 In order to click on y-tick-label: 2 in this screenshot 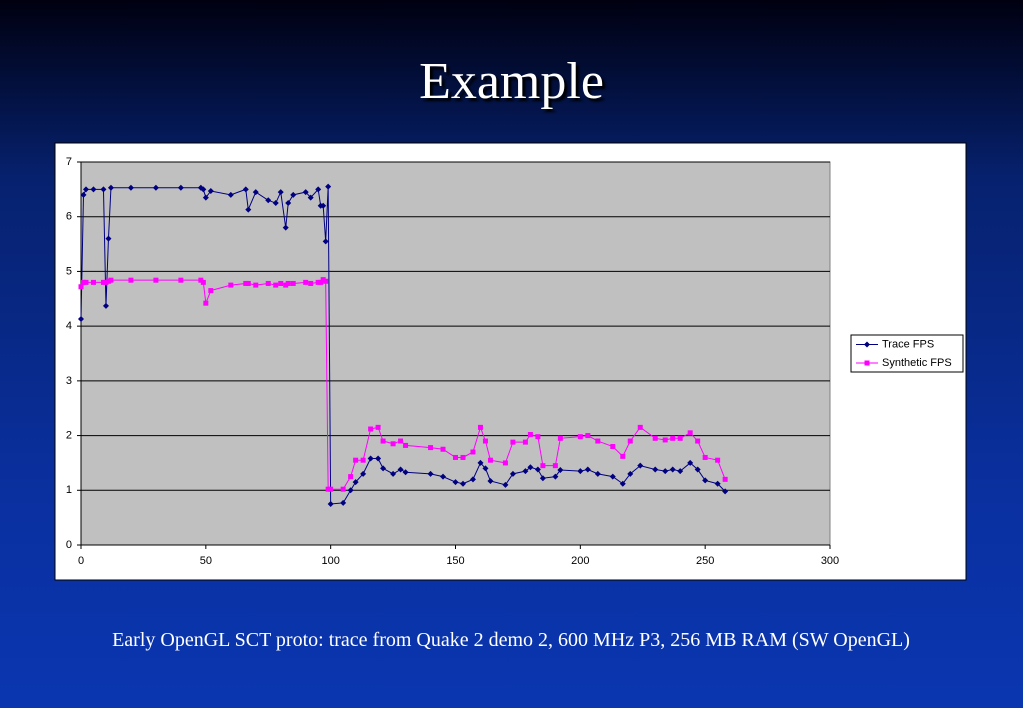, I will do `click(69, 435)`.